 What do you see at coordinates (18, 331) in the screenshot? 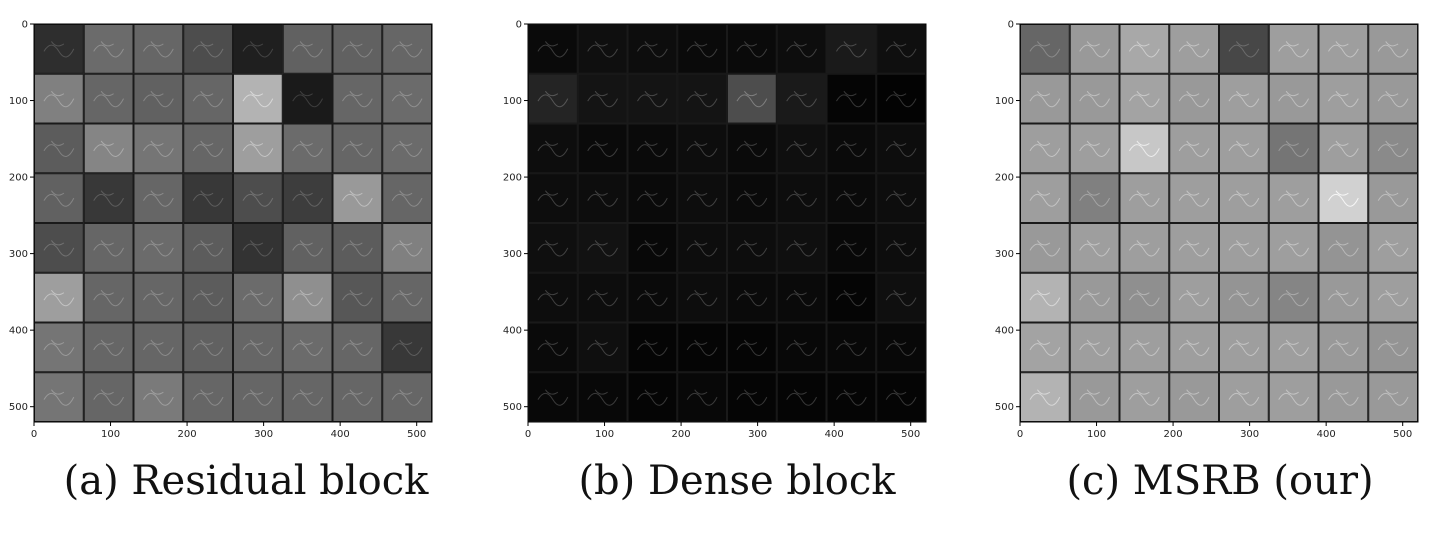
I see `y-tick-label: 400` at bounding box center [18, 331].